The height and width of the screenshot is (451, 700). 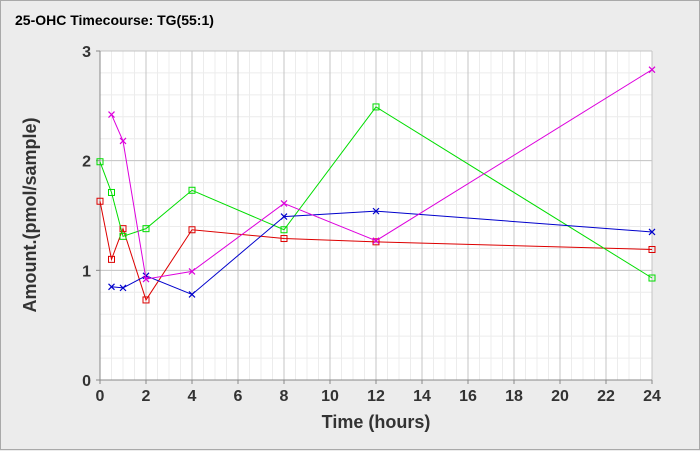 What do you see at coordinates (86, 381) in the screenshot?
I see `y-tick-label: 0` at bounding box center [86, 381].